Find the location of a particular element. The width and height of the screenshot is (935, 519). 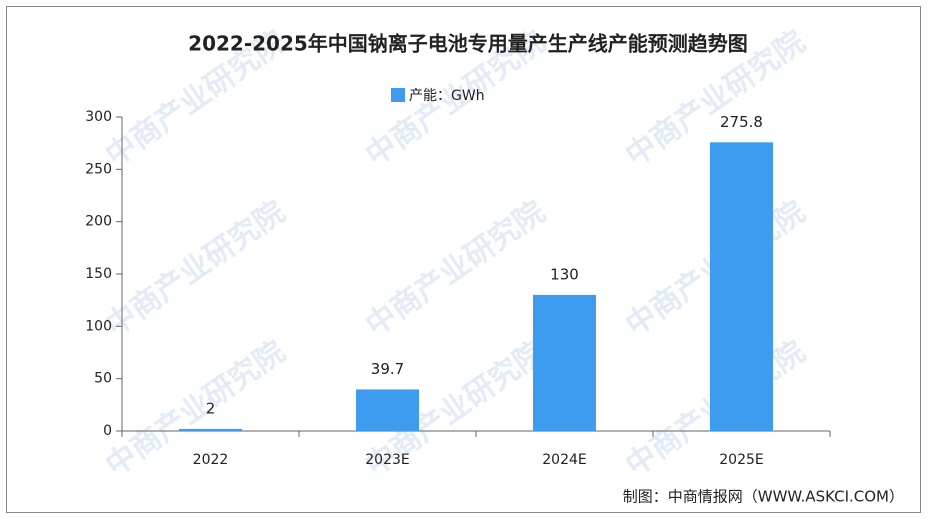

y-tick-label: 100 is located at coordinates (98, 326).